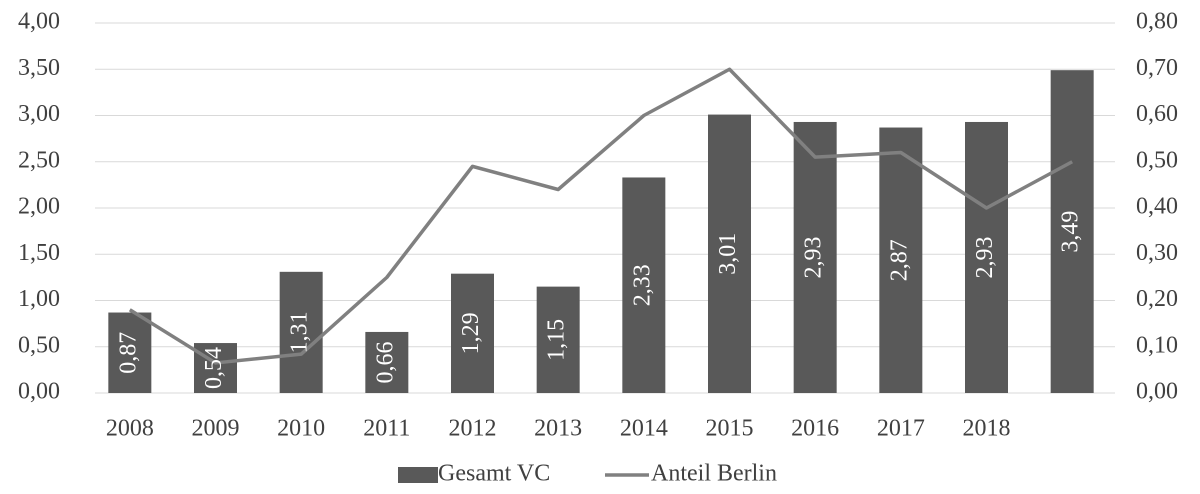  Describe the element at coordinates (216, 429) in the screenshot. I see `x-tick-label: 2009` at that location.